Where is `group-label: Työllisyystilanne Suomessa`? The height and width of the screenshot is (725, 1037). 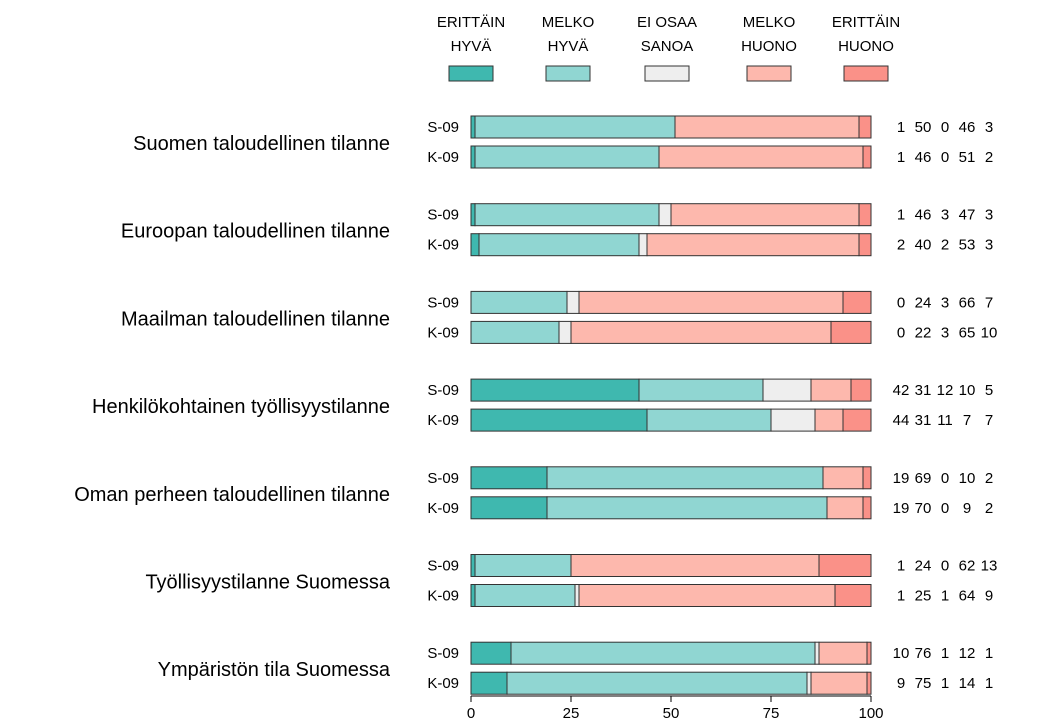 group-label: Työllisyystilanne Suomessa is located at coordinates (267, 583).